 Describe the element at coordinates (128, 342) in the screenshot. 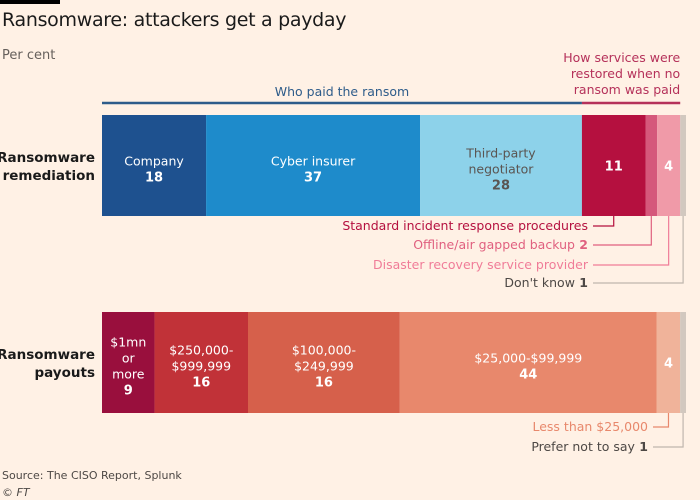

I see `segment-label: $1mn` at that location.